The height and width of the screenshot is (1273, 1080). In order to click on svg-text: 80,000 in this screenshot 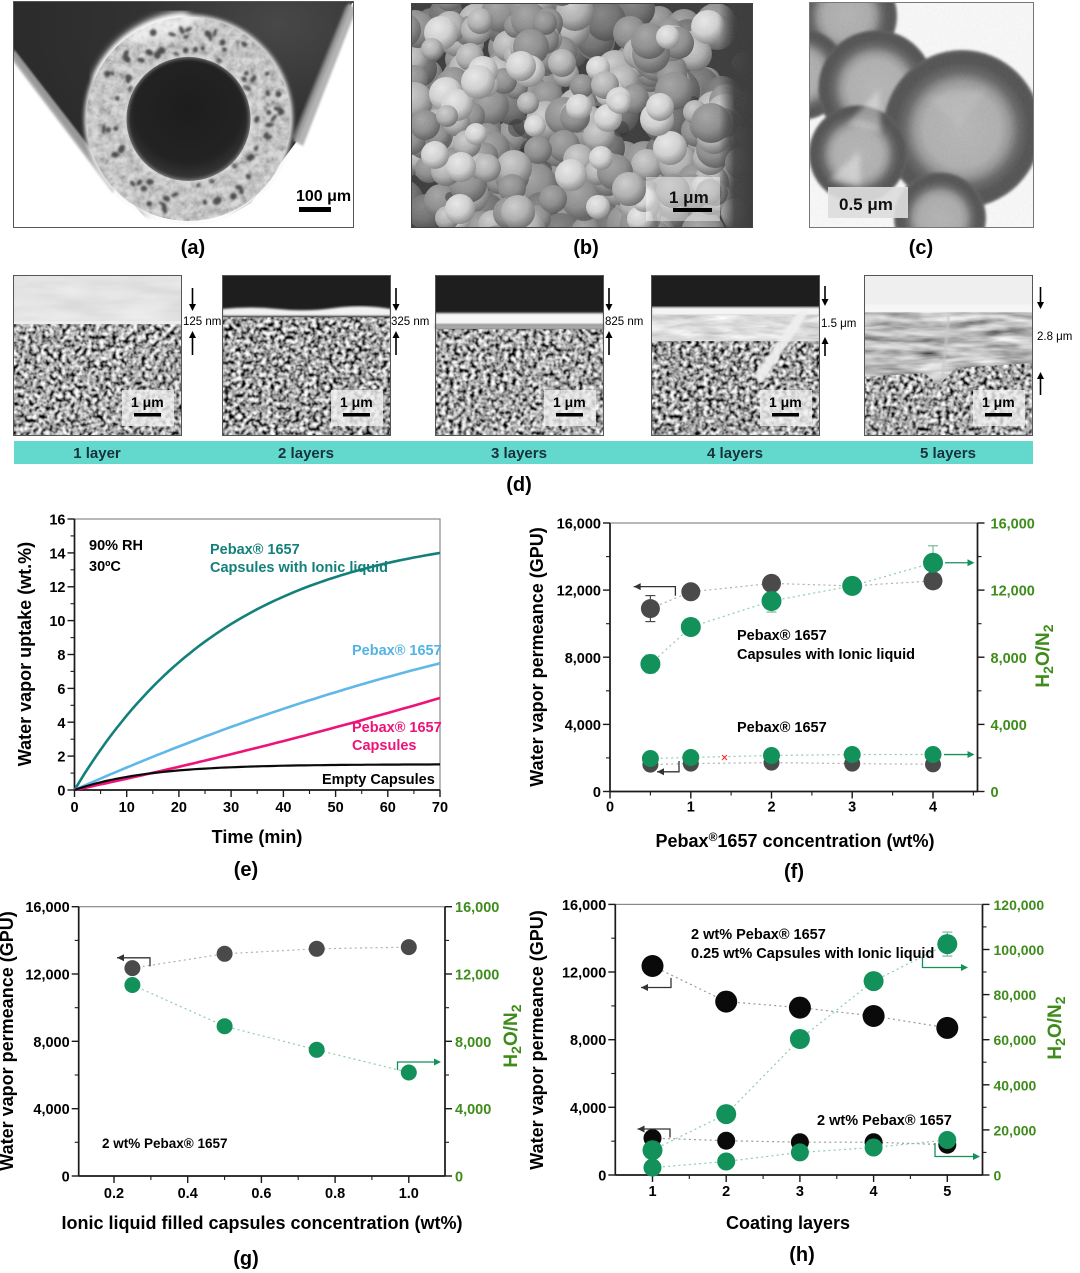, I will do `click(1015, 995)`.